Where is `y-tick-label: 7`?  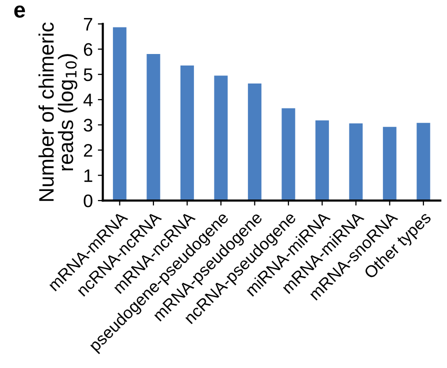 y-tick-label: 7 is located at coordinates (88, 24).